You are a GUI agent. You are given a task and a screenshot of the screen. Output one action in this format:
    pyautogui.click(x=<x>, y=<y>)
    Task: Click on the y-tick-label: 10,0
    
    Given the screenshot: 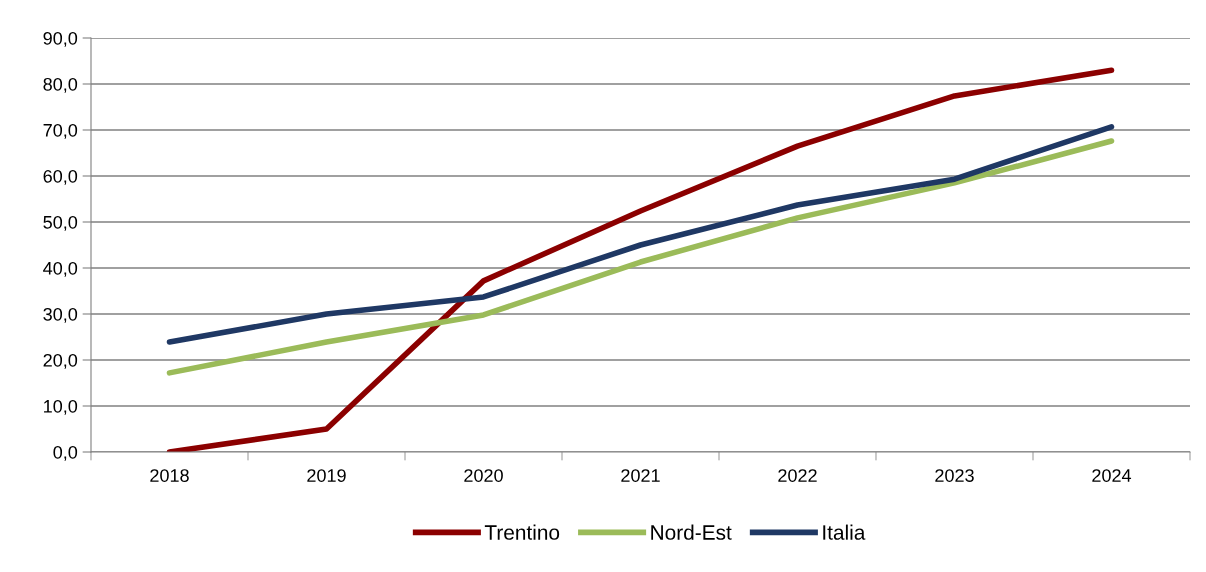 What is the action you would take?
    pyautogui.click(x=61, y=407)
    